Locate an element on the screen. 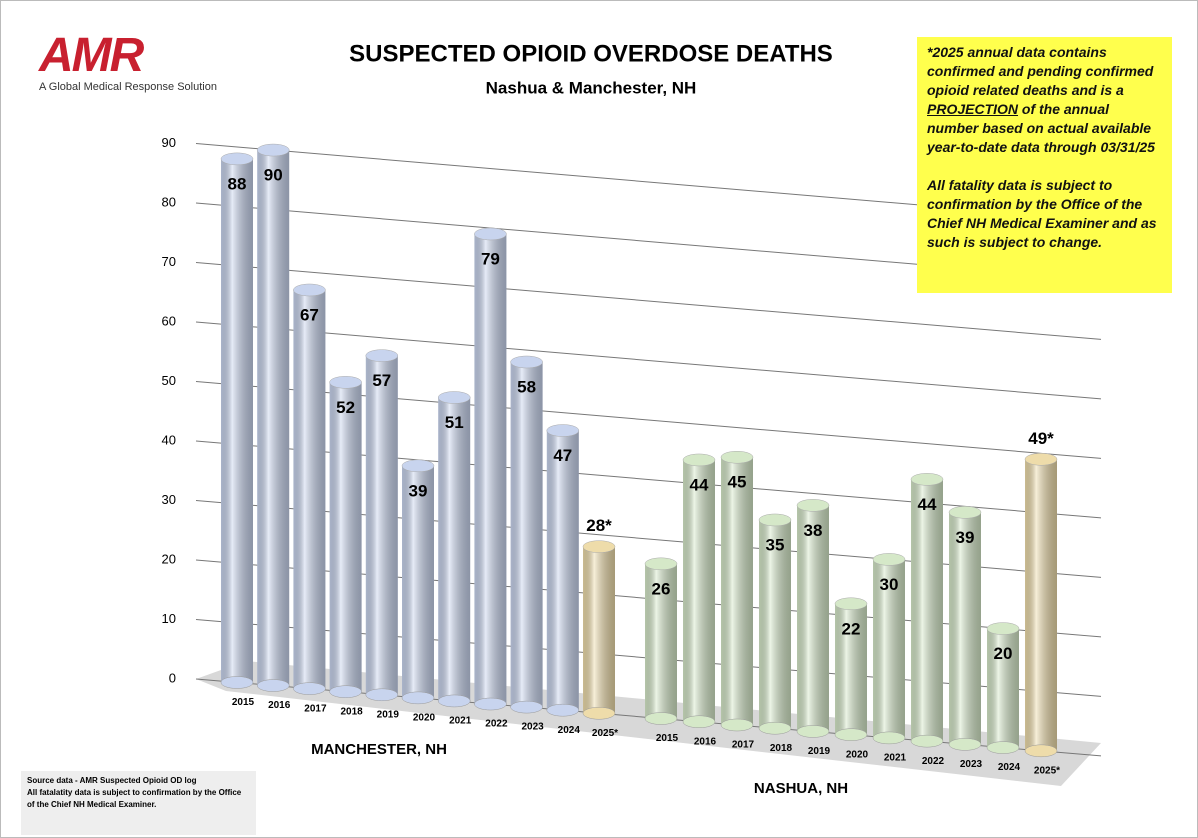 The width and height of the screenshot is (1198, 838). y-tick-label: 30 is located at coordinates (169, 499).